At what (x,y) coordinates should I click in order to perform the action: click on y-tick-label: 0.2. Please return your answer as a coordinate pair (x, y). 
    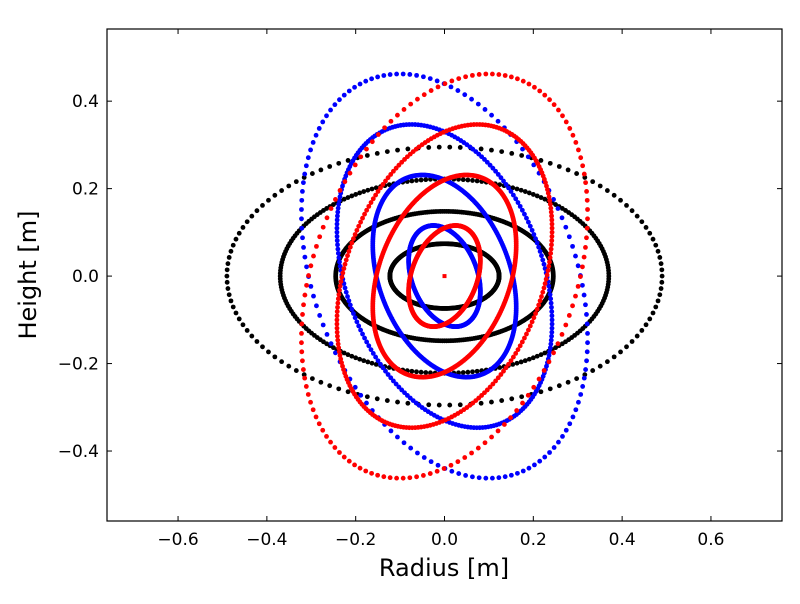
    Looking at the image, I should click on (85, 190).